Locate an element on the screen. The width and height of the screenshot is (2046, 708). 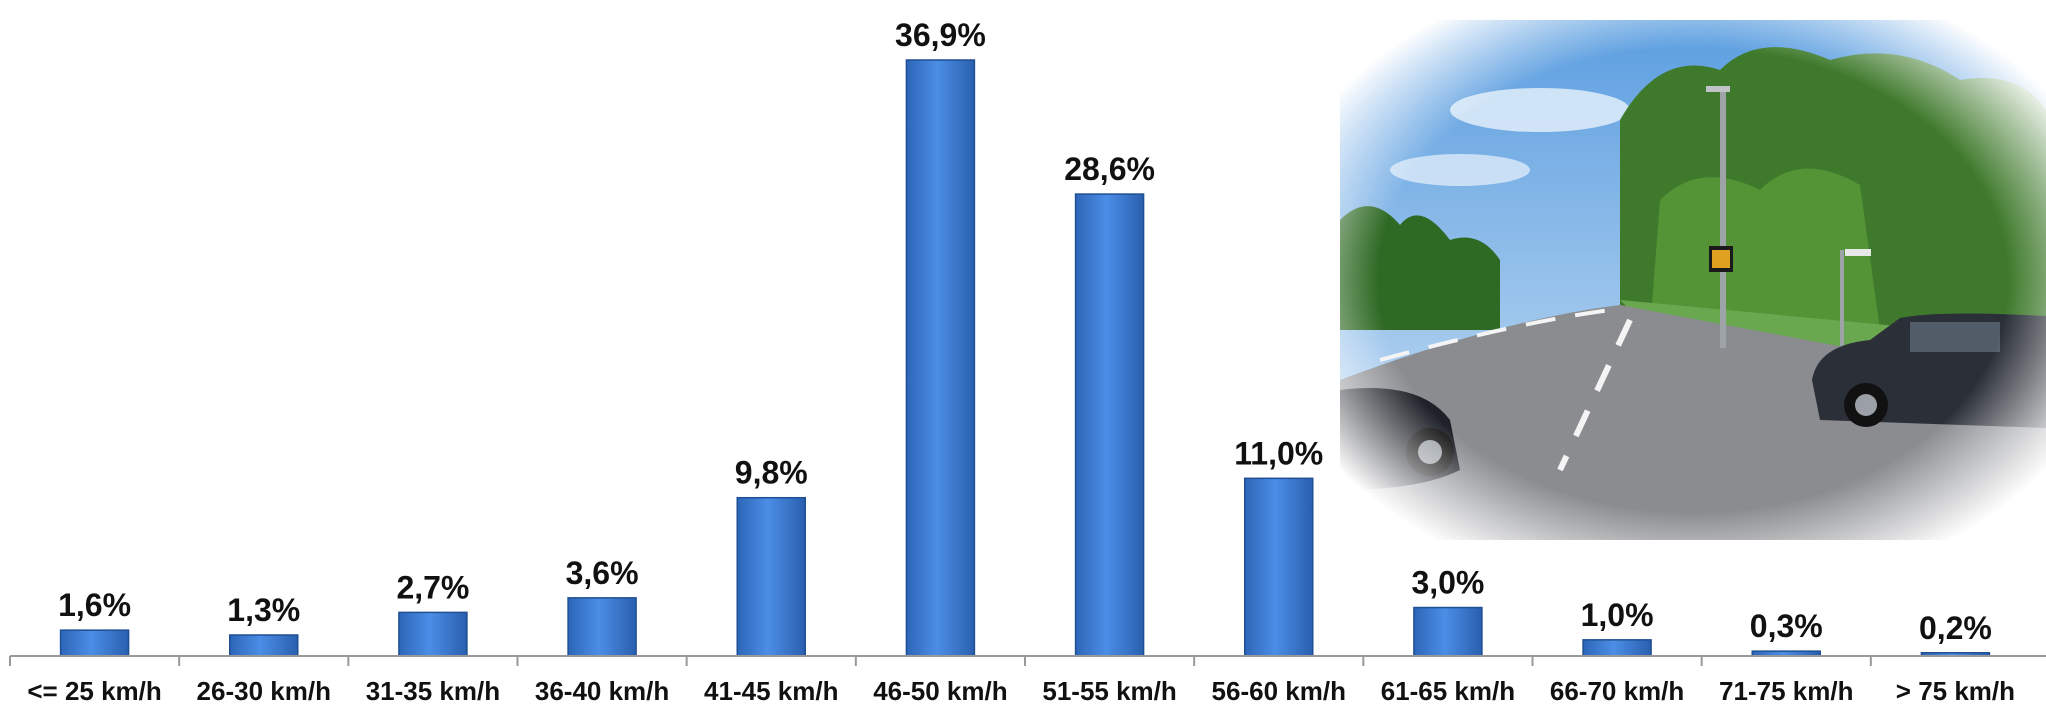
x-tick-label-1: <= 25 km/h is located at coordinates (94, 691).